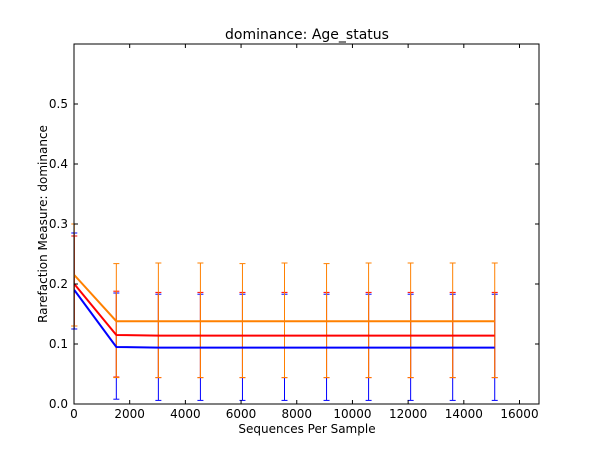 The width and height of the screenshot is (600, 454). I want to click on y-tick-label: 0.4, so click(58, 164).